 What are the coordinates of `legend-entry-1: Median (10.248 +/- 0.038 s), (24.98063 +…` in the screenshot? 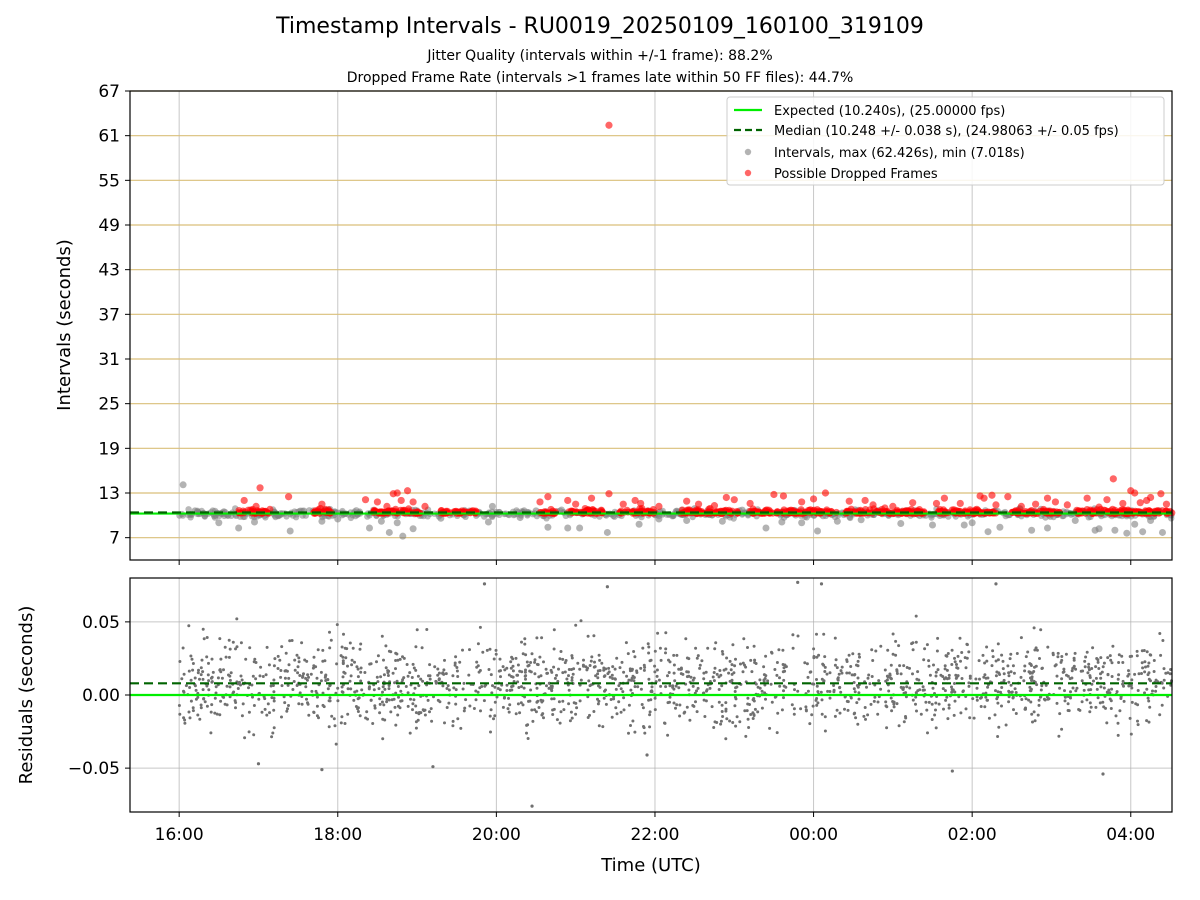 It's located at (946, 131).